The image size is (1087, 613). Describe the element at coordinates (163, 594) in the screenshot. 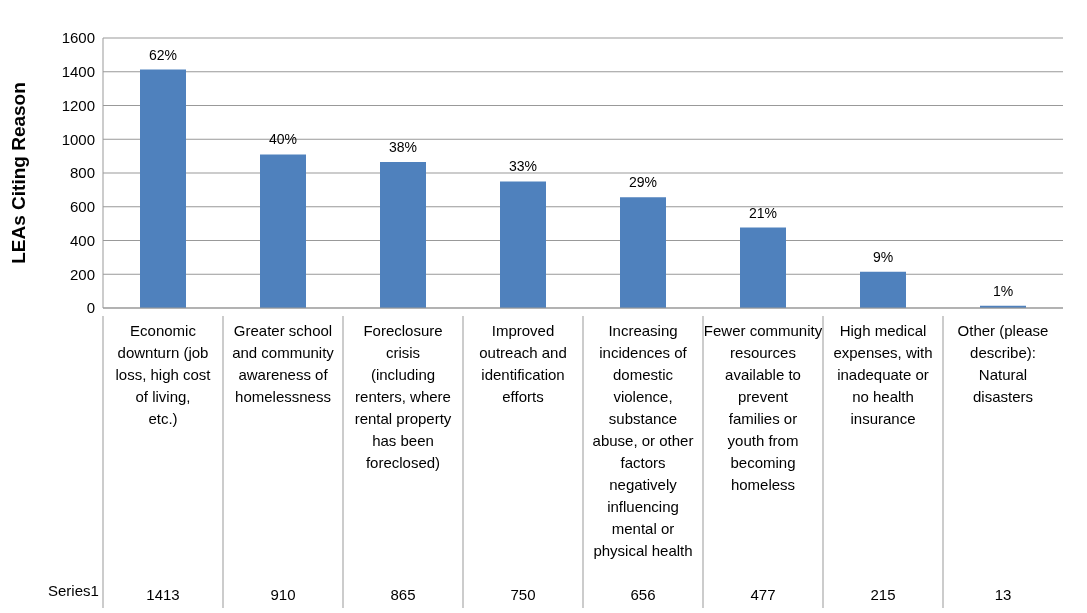

I see `data-label: 1413` at that location.